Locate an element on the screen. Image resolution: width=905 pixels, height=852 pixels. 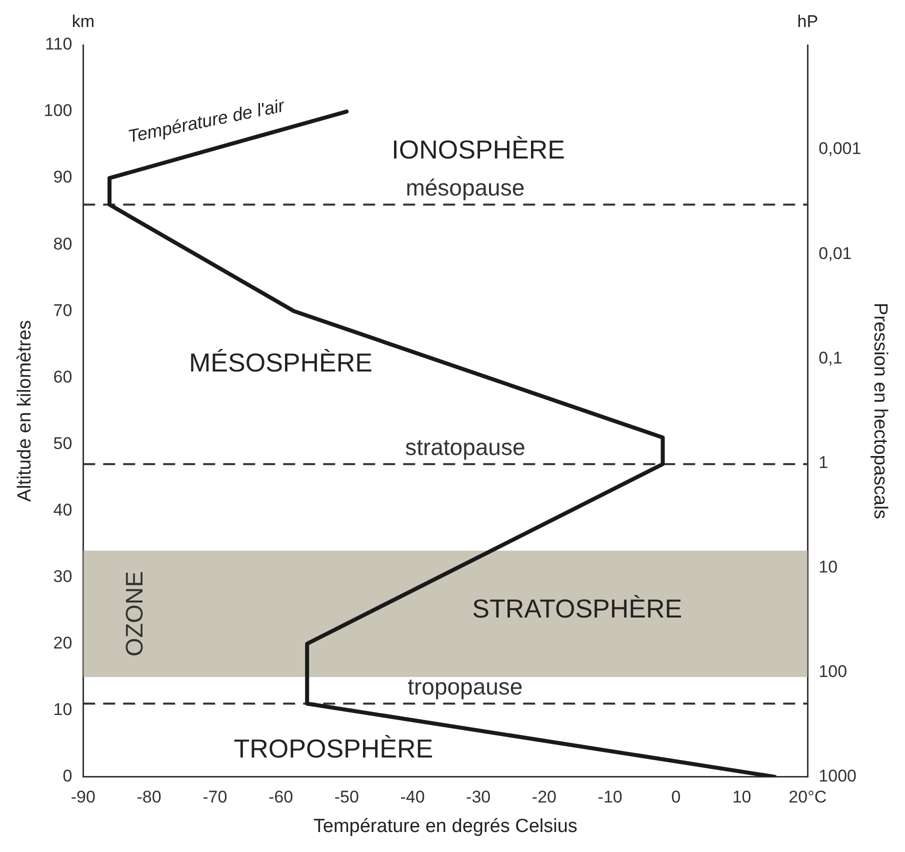
x-tick-label: -50 is located at coordinates (346, 797).